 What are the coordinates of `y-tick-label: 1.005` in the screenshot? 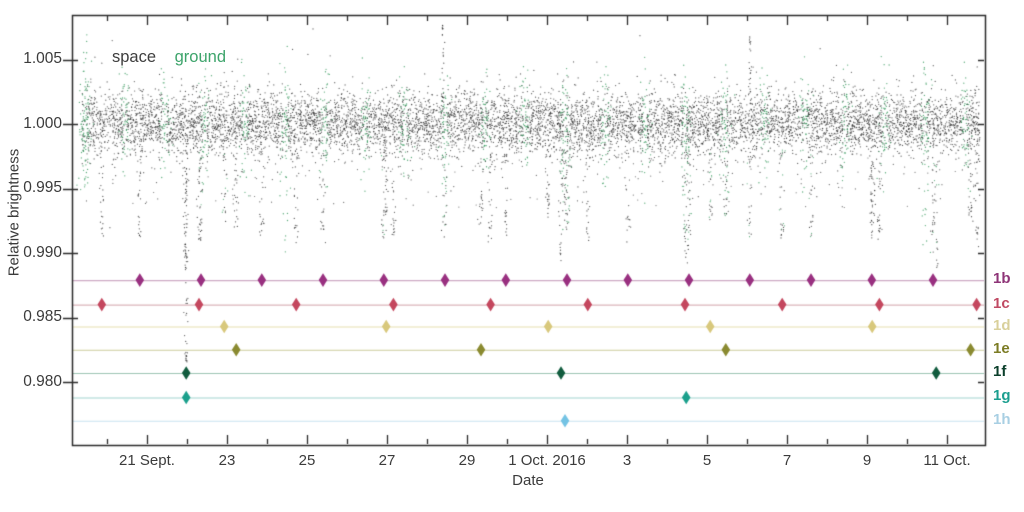 It's located at (42, 58).